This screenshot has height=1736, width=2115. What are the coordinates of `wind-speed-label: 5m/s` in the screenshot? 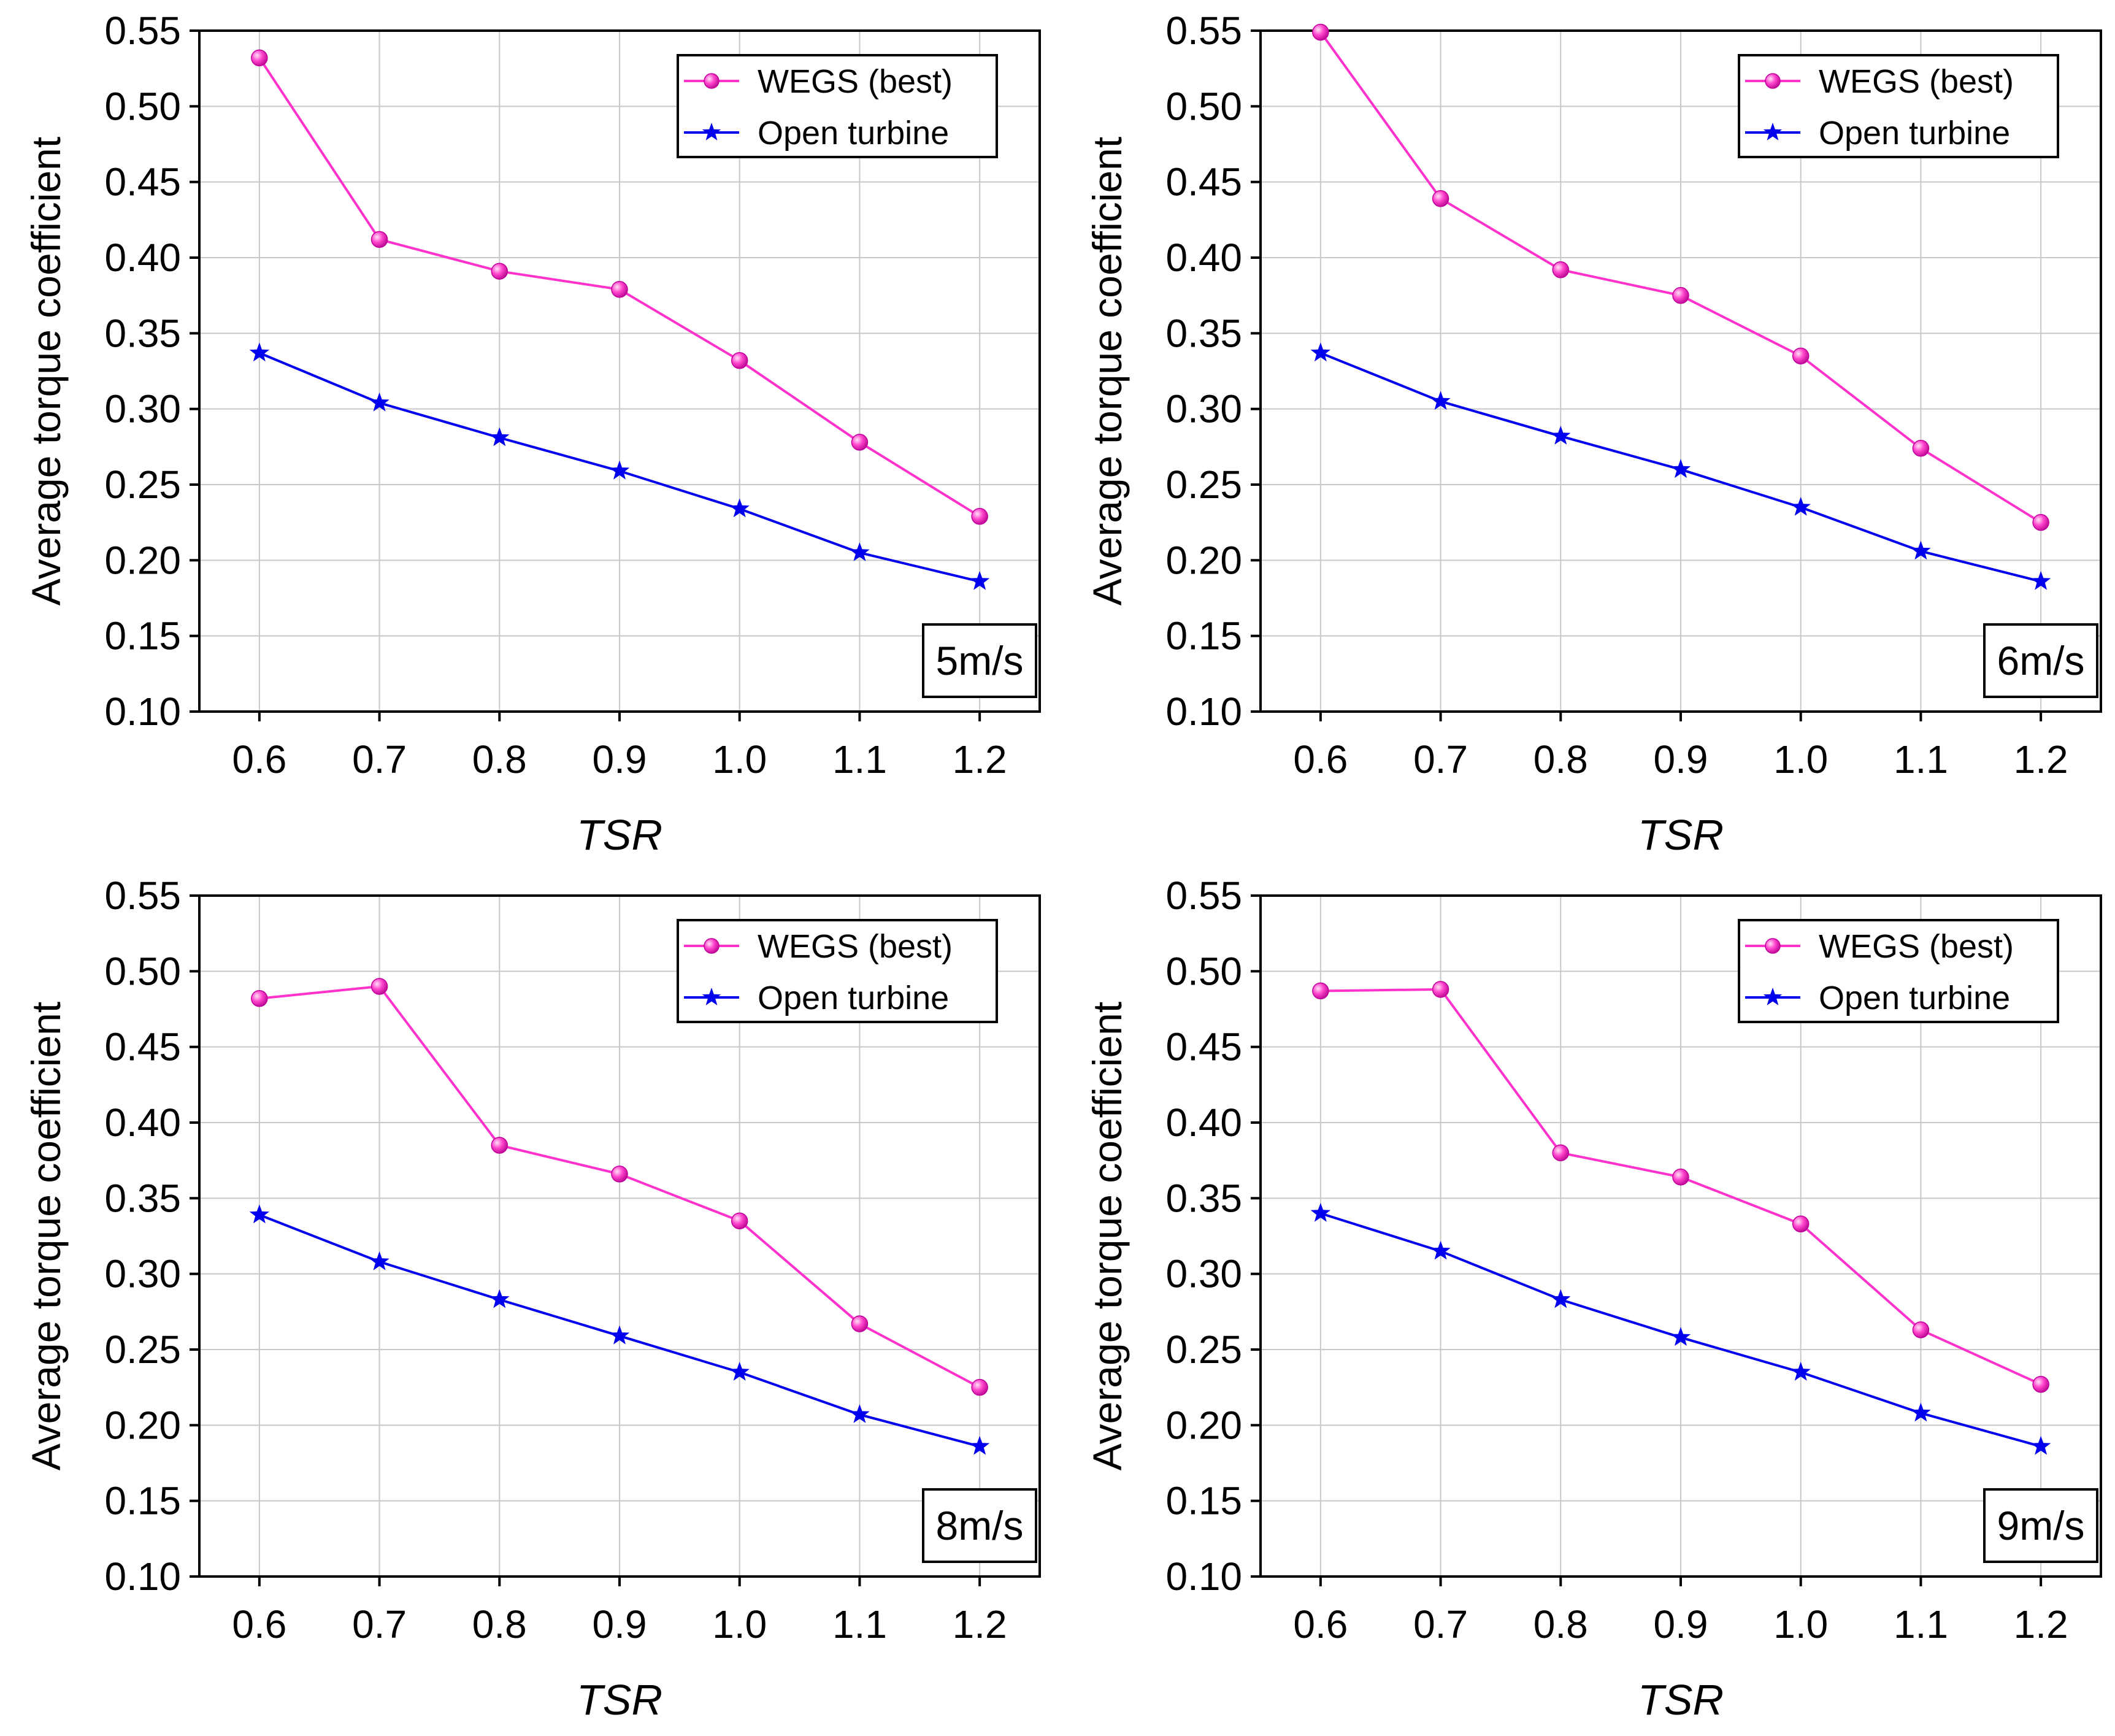 It's located at (979, 660).